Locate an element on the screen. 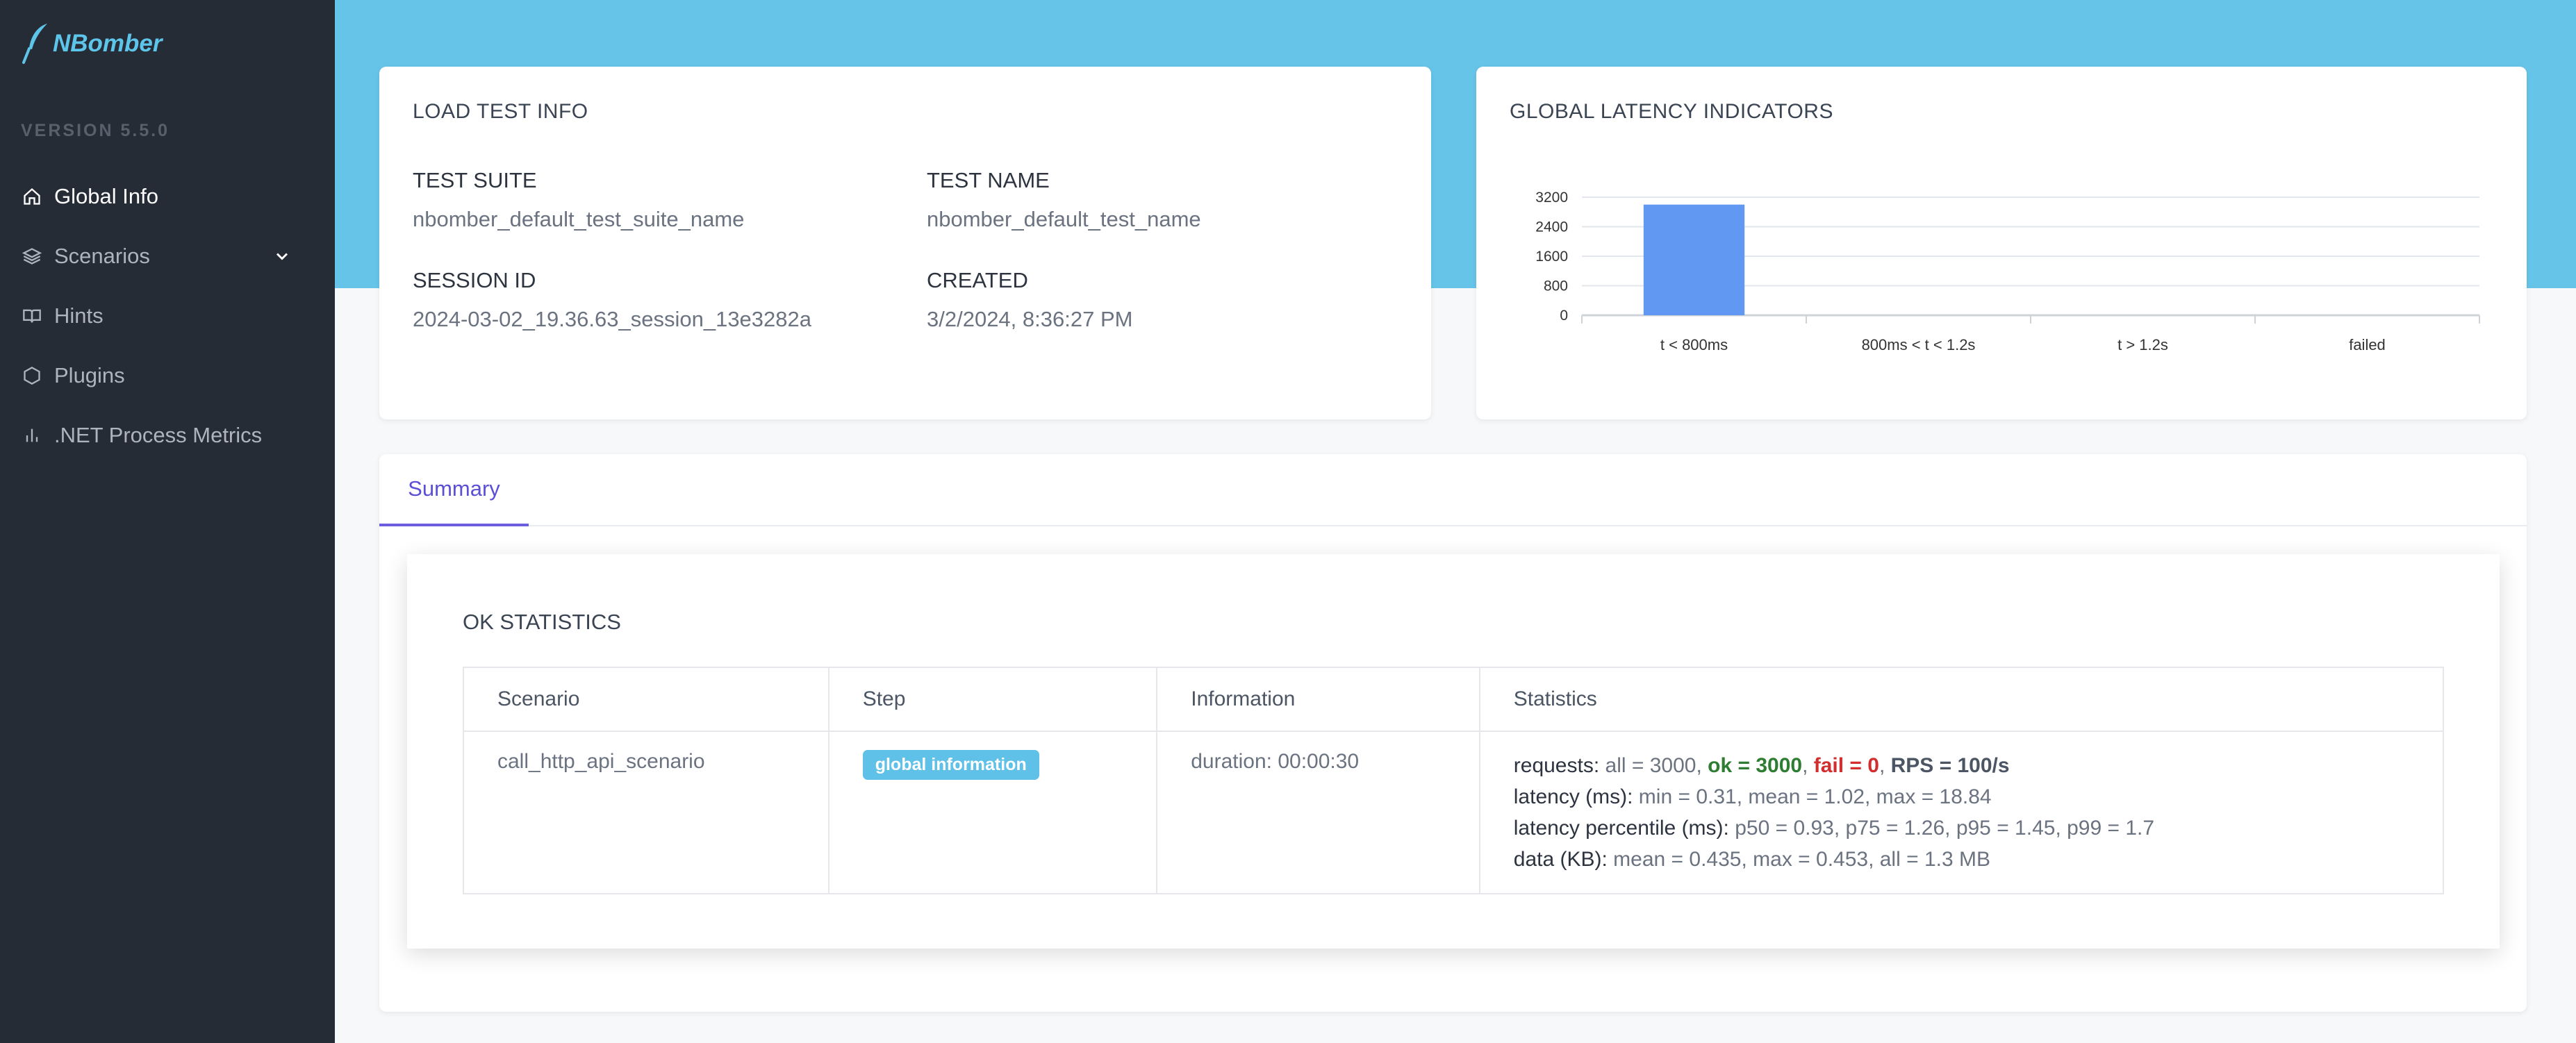 The width and height of the screenshot is (2576, 1043). information-cell: duration: 00:00:30 is located at coordinates (1318, 812).